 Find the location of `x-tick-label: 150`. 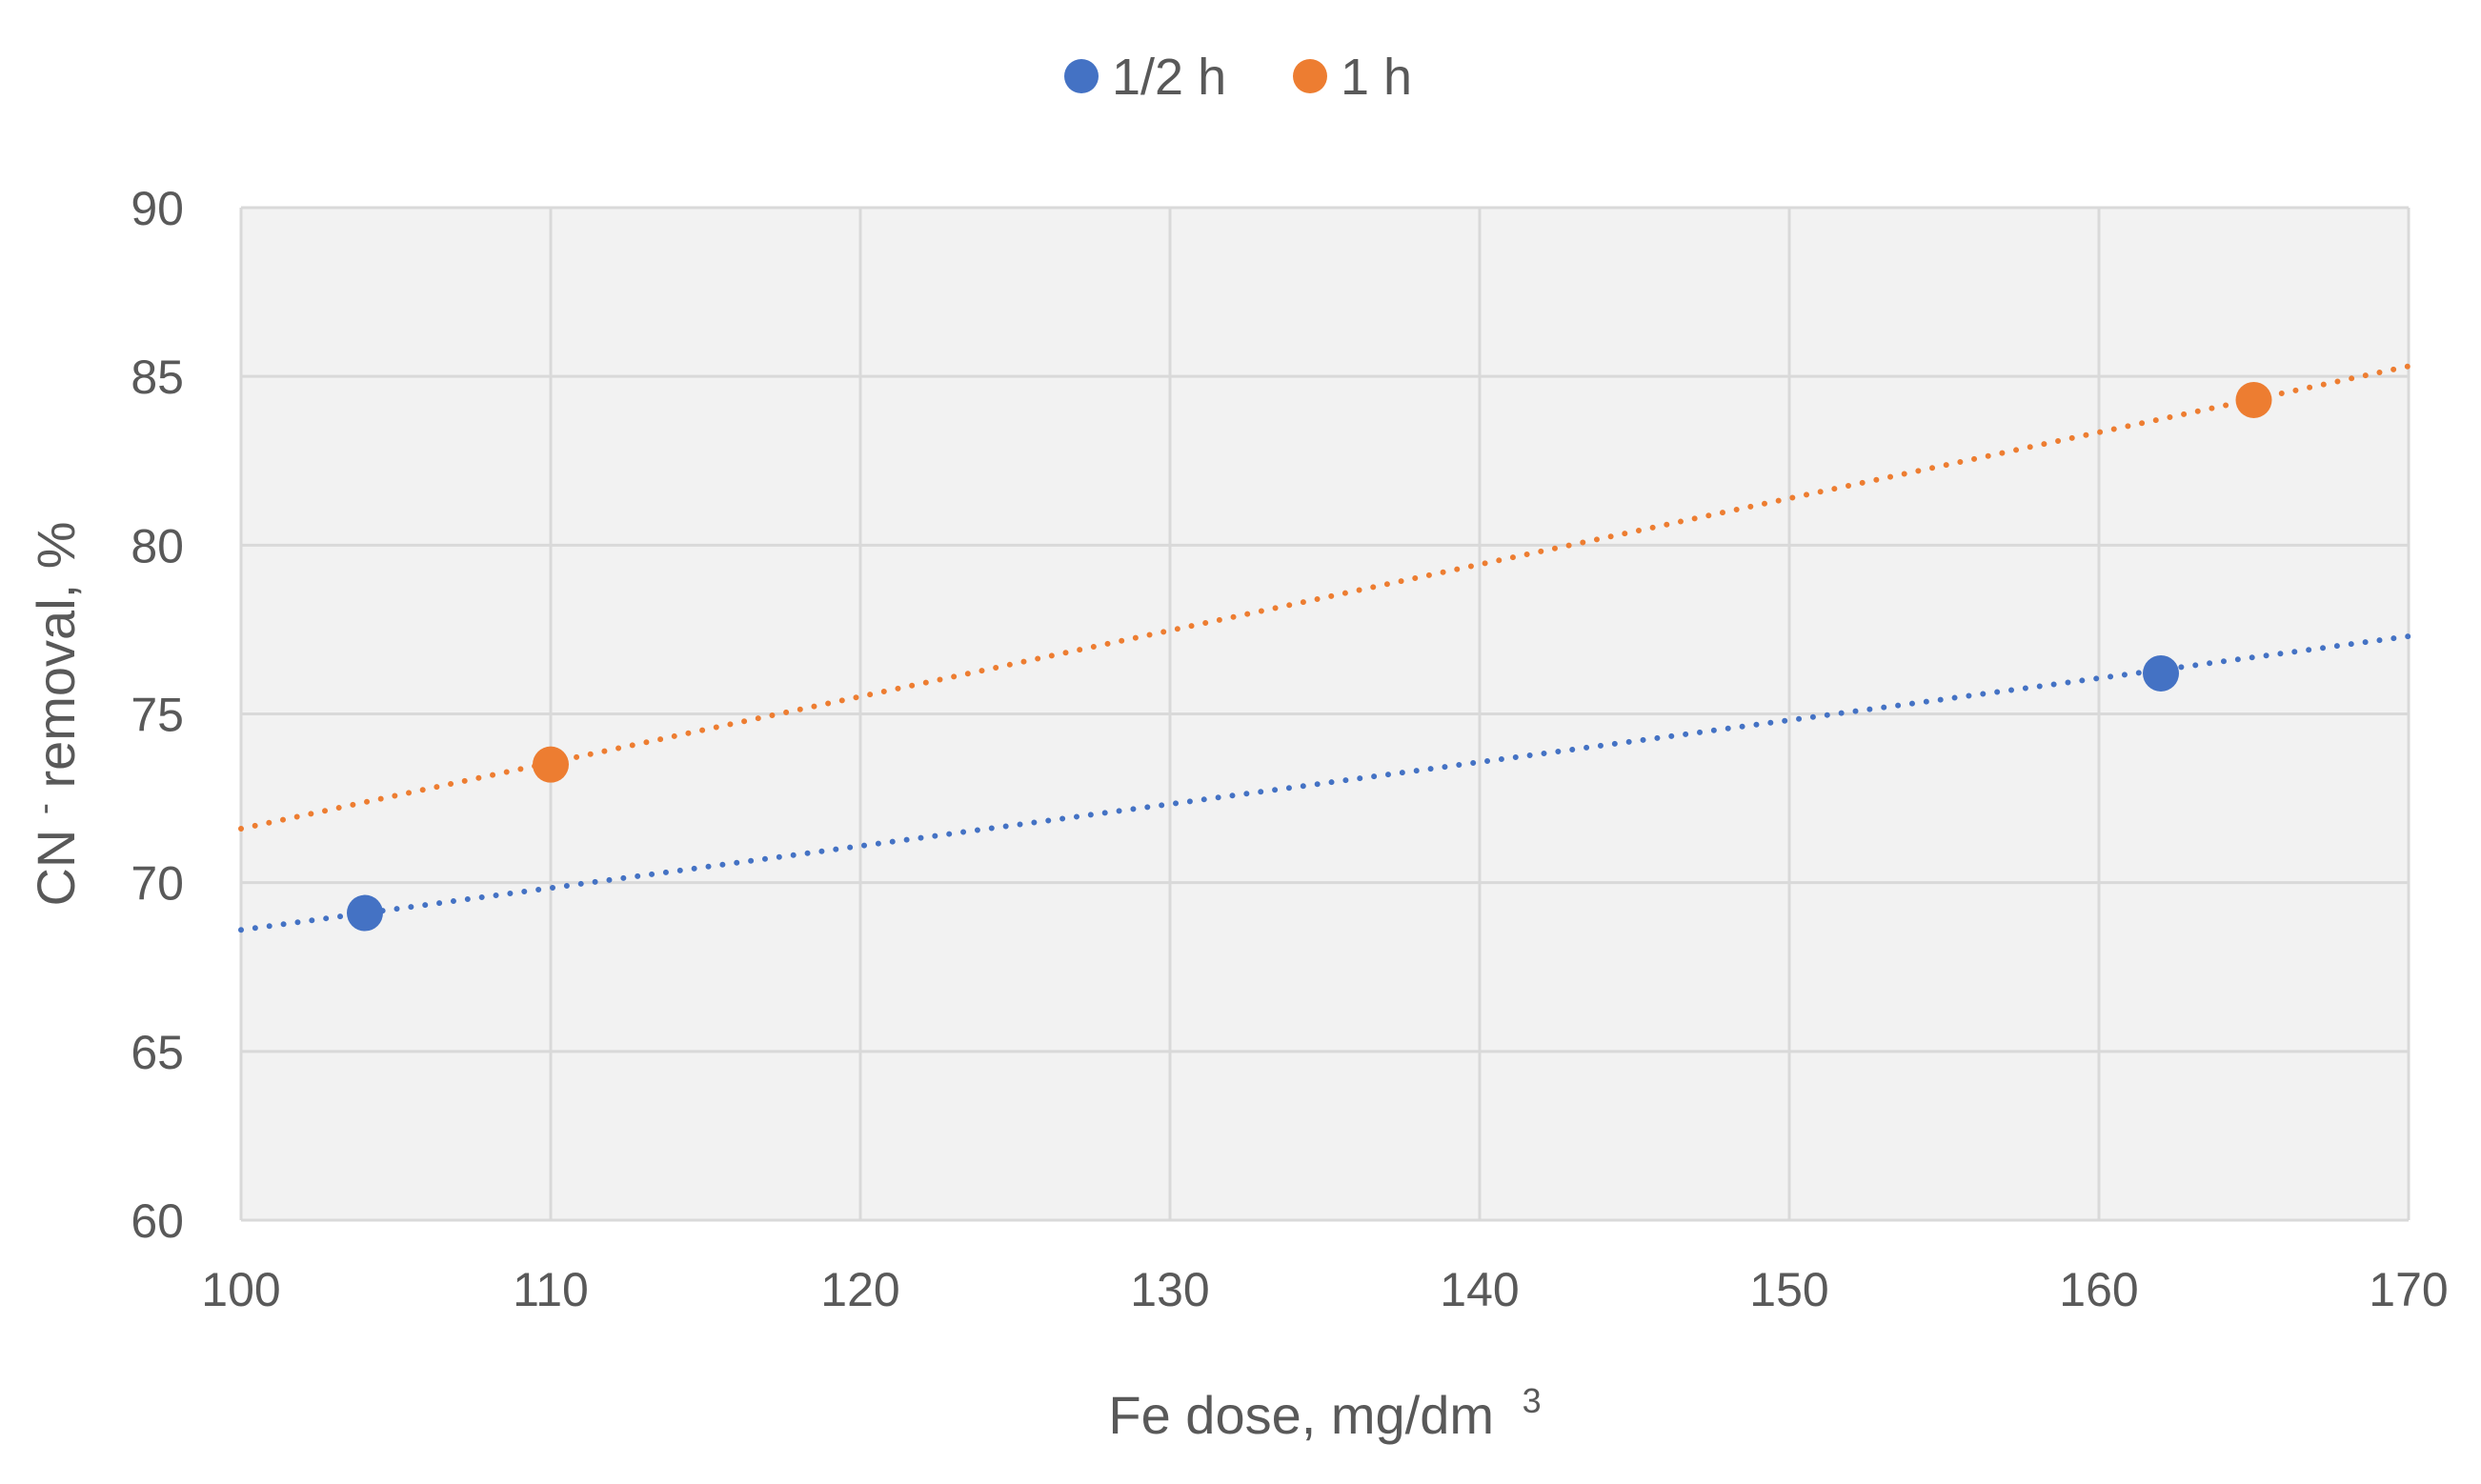

x-tick-label: 150 is located at coordinates (1788, 1289).